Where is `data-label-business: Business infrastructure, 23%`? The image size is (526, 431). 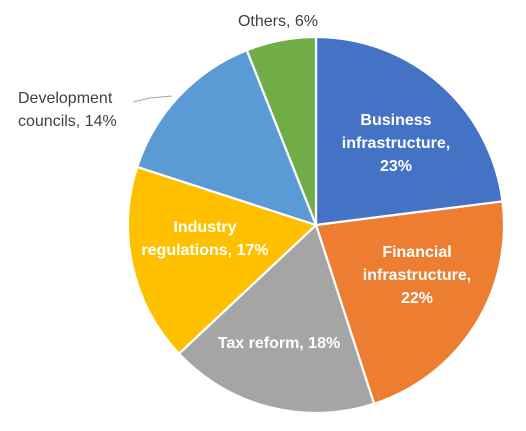 data-label-business: Business infrastructure, 23% is located at coordinates (396, 143).